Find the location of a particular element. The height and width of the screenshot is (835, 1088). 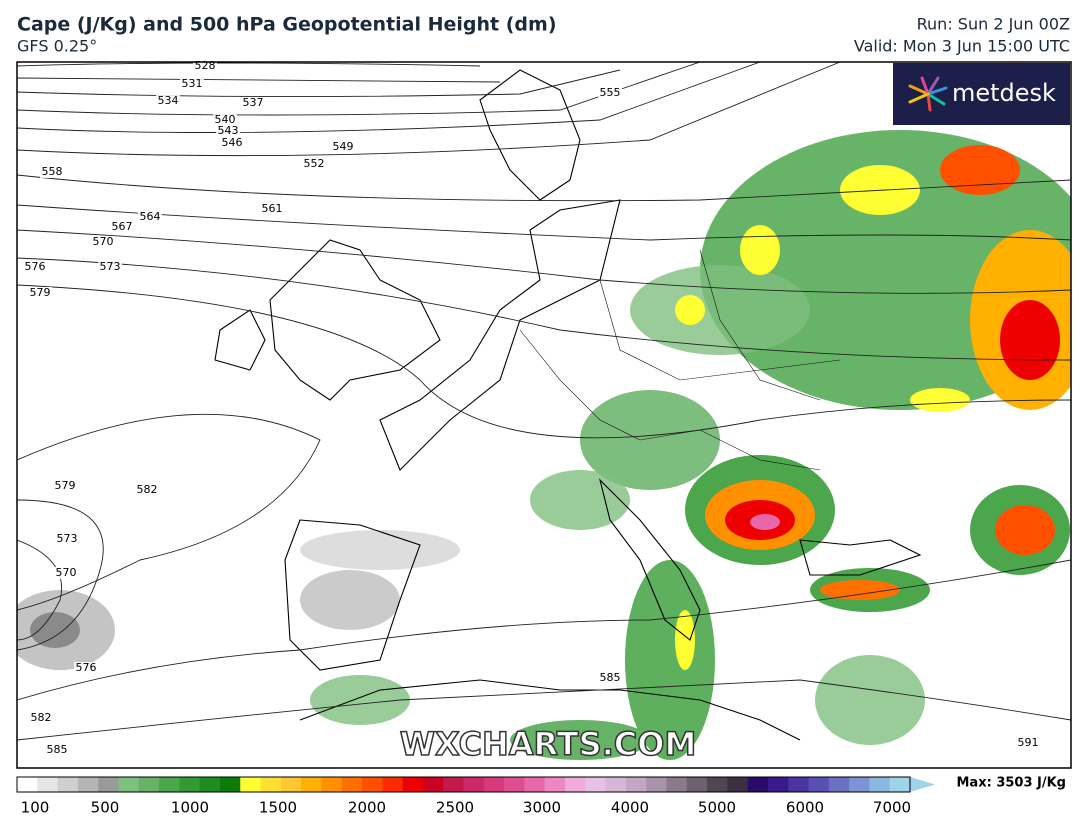

contour-label: 543 is located at coordinates (228, 130).